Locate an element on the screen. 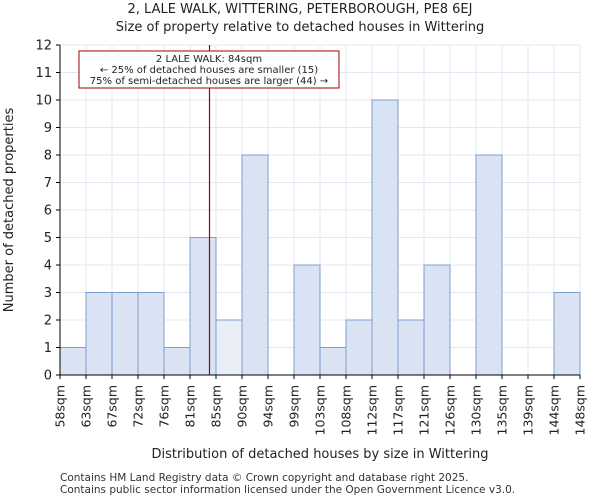 The image size is (600, 500). x-tick-label: 112sqm is located at coordinates (372, 410).